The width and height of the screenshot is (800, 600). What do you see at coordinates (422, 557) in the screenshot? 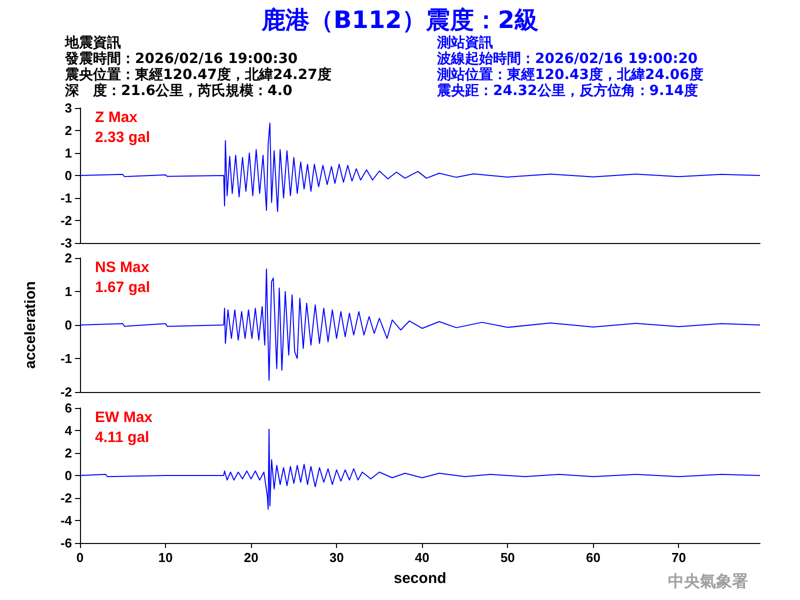
I see `x-tick-label: 40` at bounding box center [422, 557].